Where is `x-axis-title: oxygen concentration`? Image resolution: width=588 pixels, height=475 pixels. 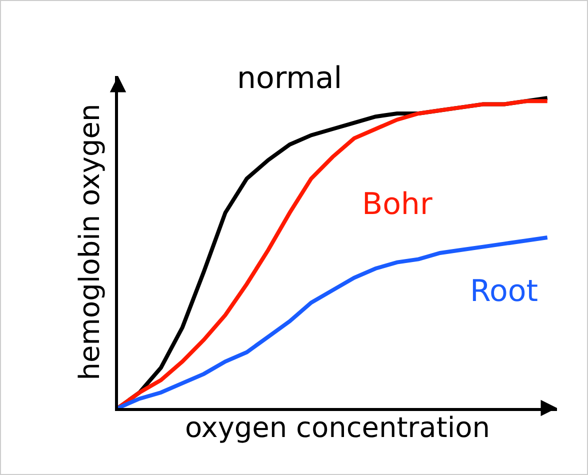
x-axis-title: oxygen concentration is located at coordinates (337, 427).